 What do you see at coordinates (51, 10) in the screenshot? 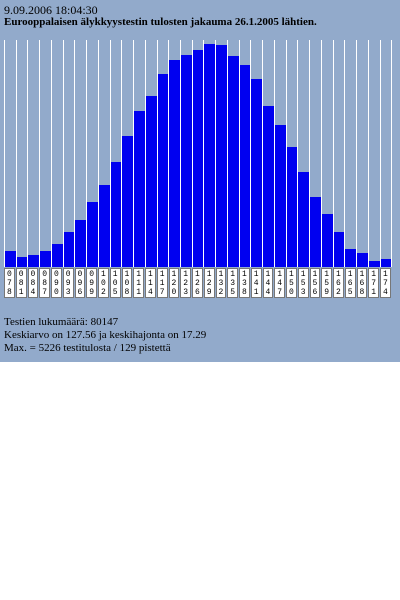
I see `timestamp: 9.09.2006 18:04:30` at bounding box center [51, 10].